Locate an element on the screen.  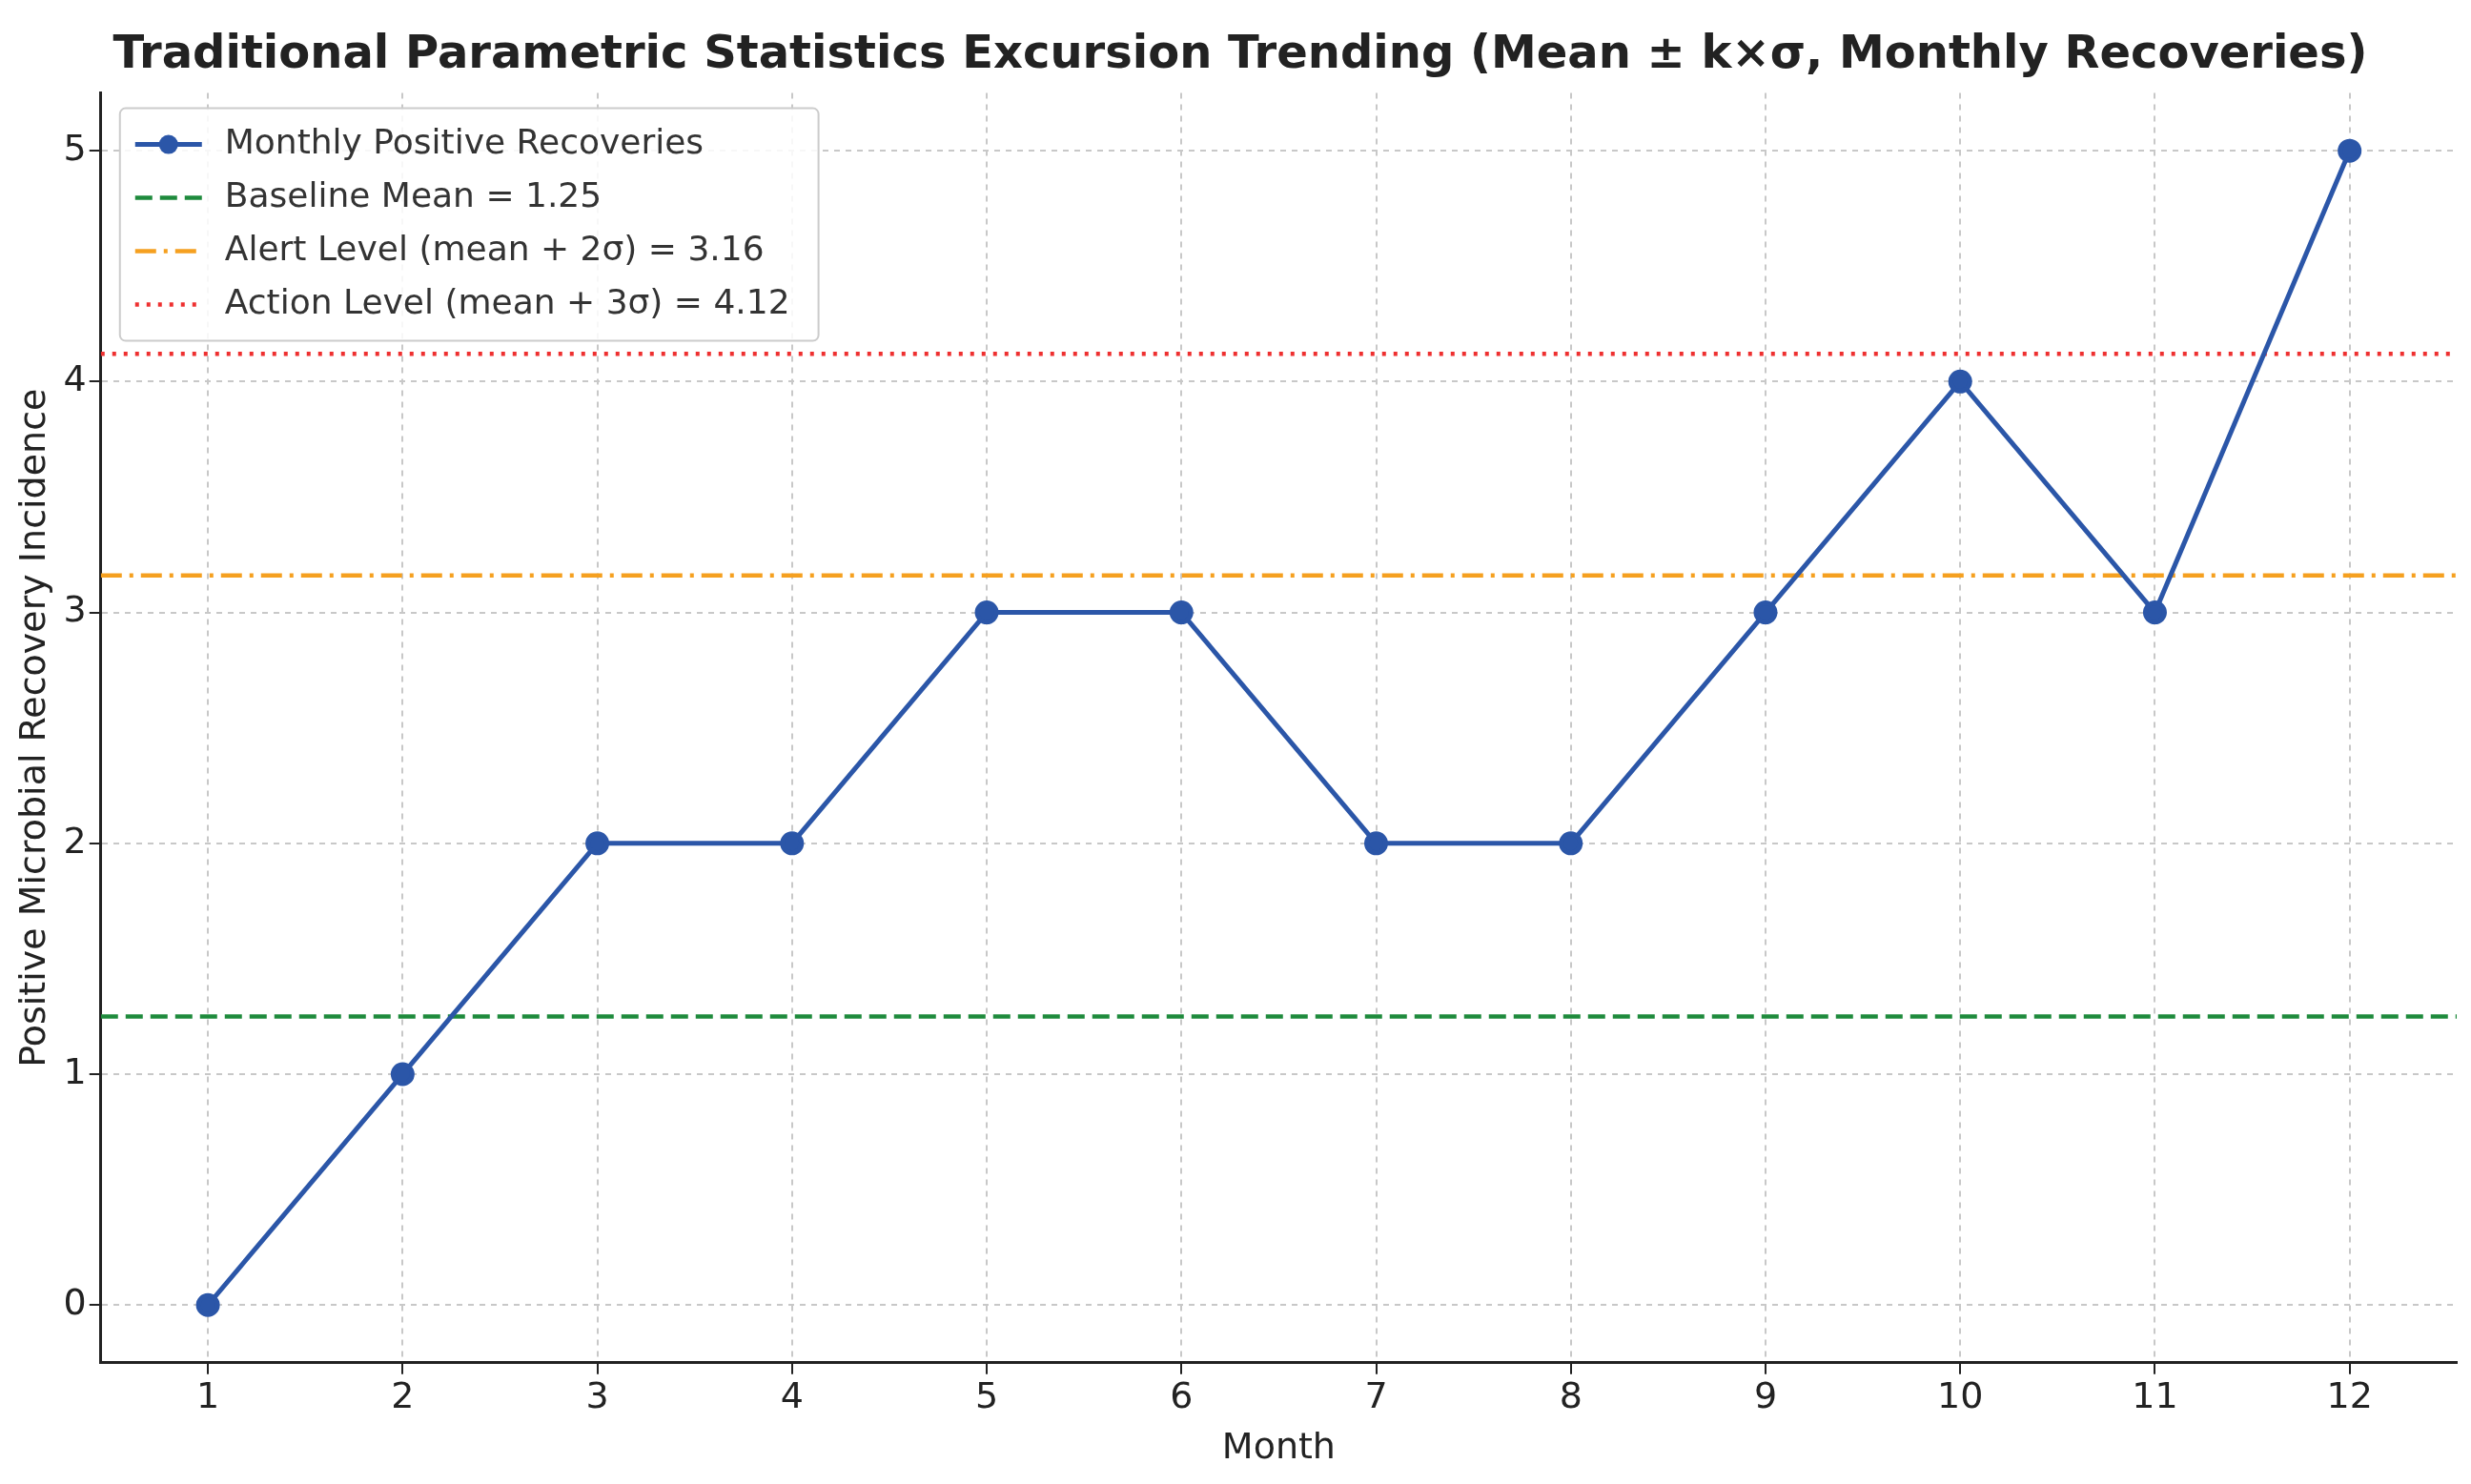
legend-label: Monthly Positive Recoveries is located at coordinates (465, 141).